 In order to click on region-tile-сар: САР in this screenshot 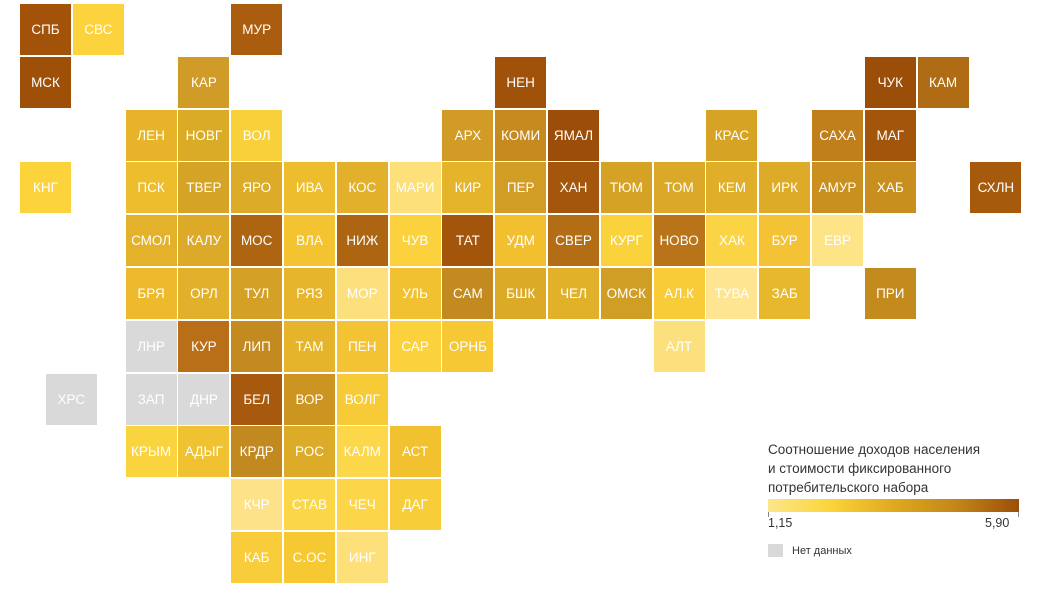, I will do `click(415, 346)`.